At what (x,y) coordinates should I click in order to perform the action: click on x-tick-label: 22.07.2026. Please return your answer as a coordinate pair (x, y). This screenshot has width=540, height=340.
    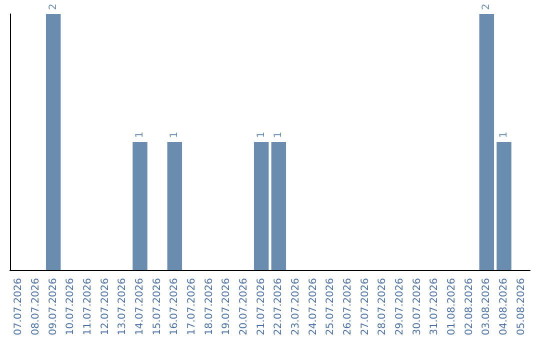
    Looking at the image, I should click on (278, 307).